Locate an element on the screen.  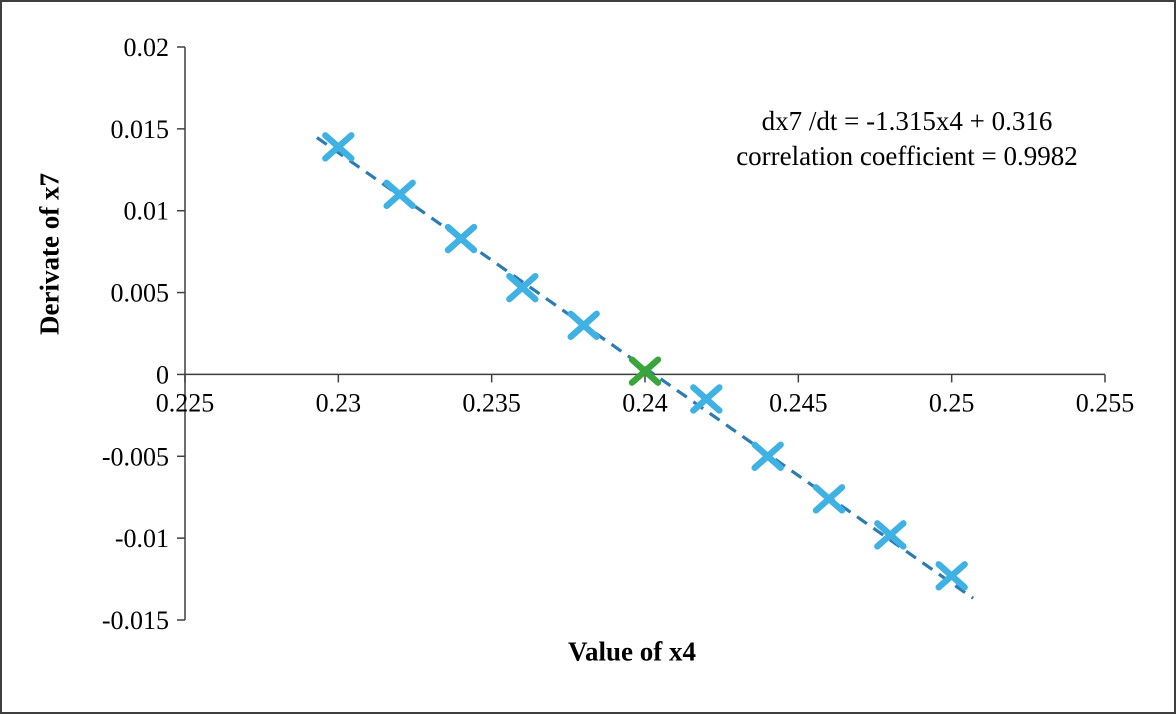
y-tick-label: 0.005 is located at coordinates (140, 293).